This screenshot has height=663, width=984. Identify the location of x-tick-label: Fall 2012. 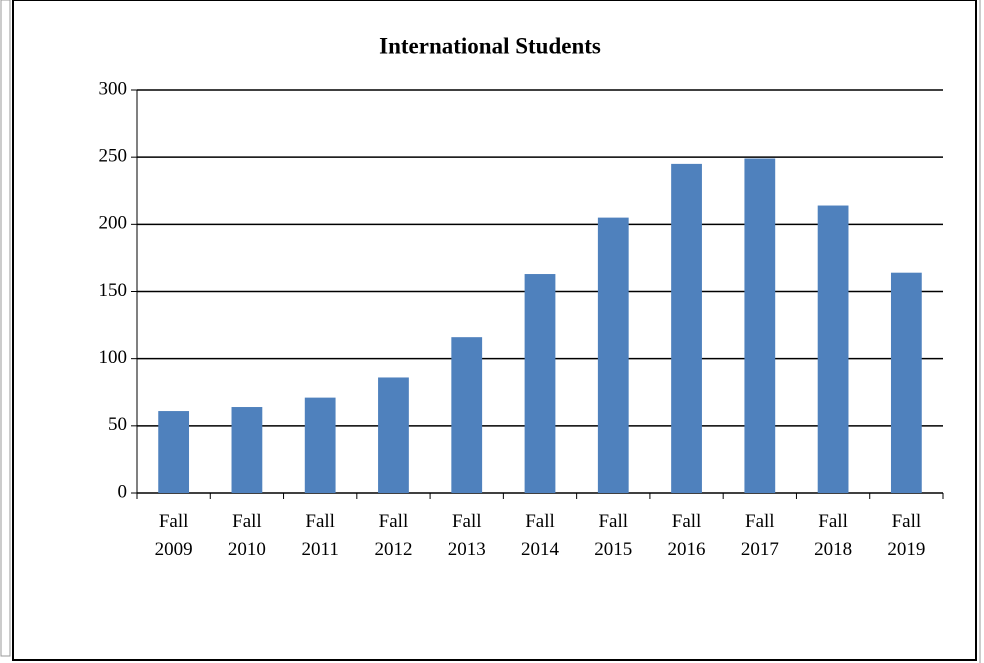
(393, 535).